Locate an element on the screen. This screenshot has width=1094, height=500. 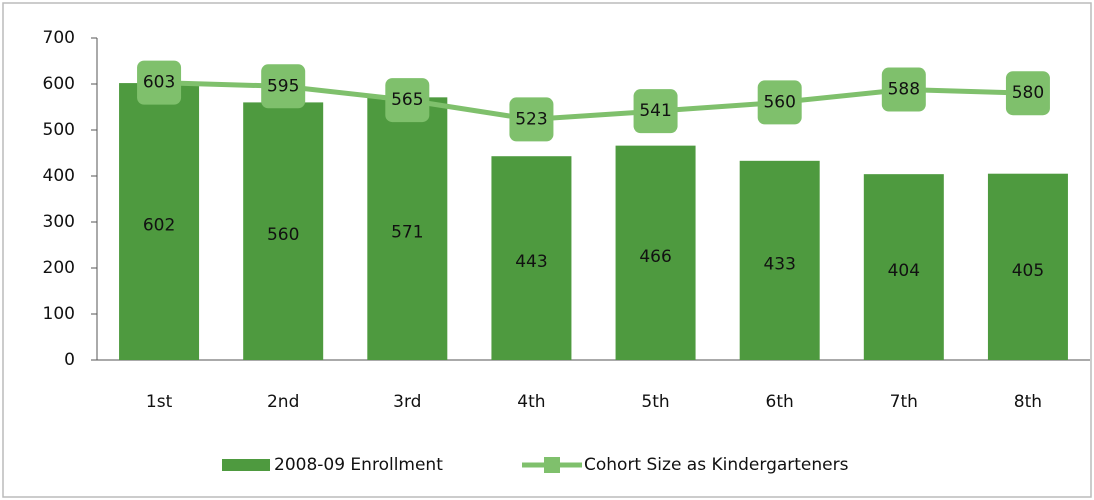
line-value-label: 603 is located at coordinates (159, 83).